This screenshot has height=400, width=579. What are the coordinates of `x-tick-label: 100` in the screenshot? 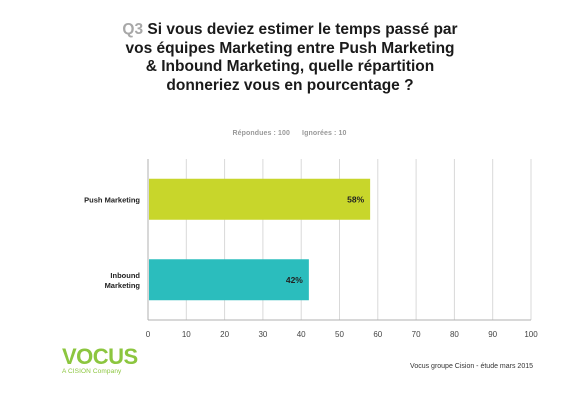 It's located at (531, 334).